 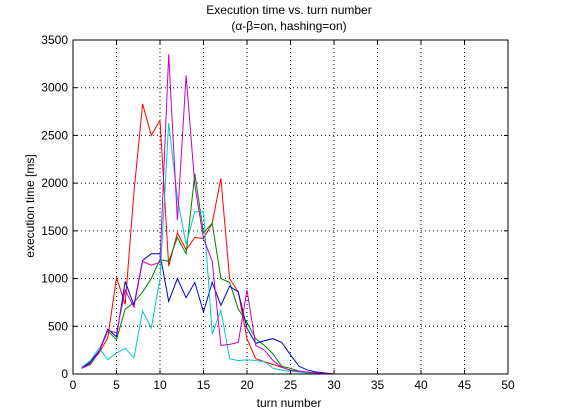 I want to click on x-tick-label: 5, so click(x=116, y=385).